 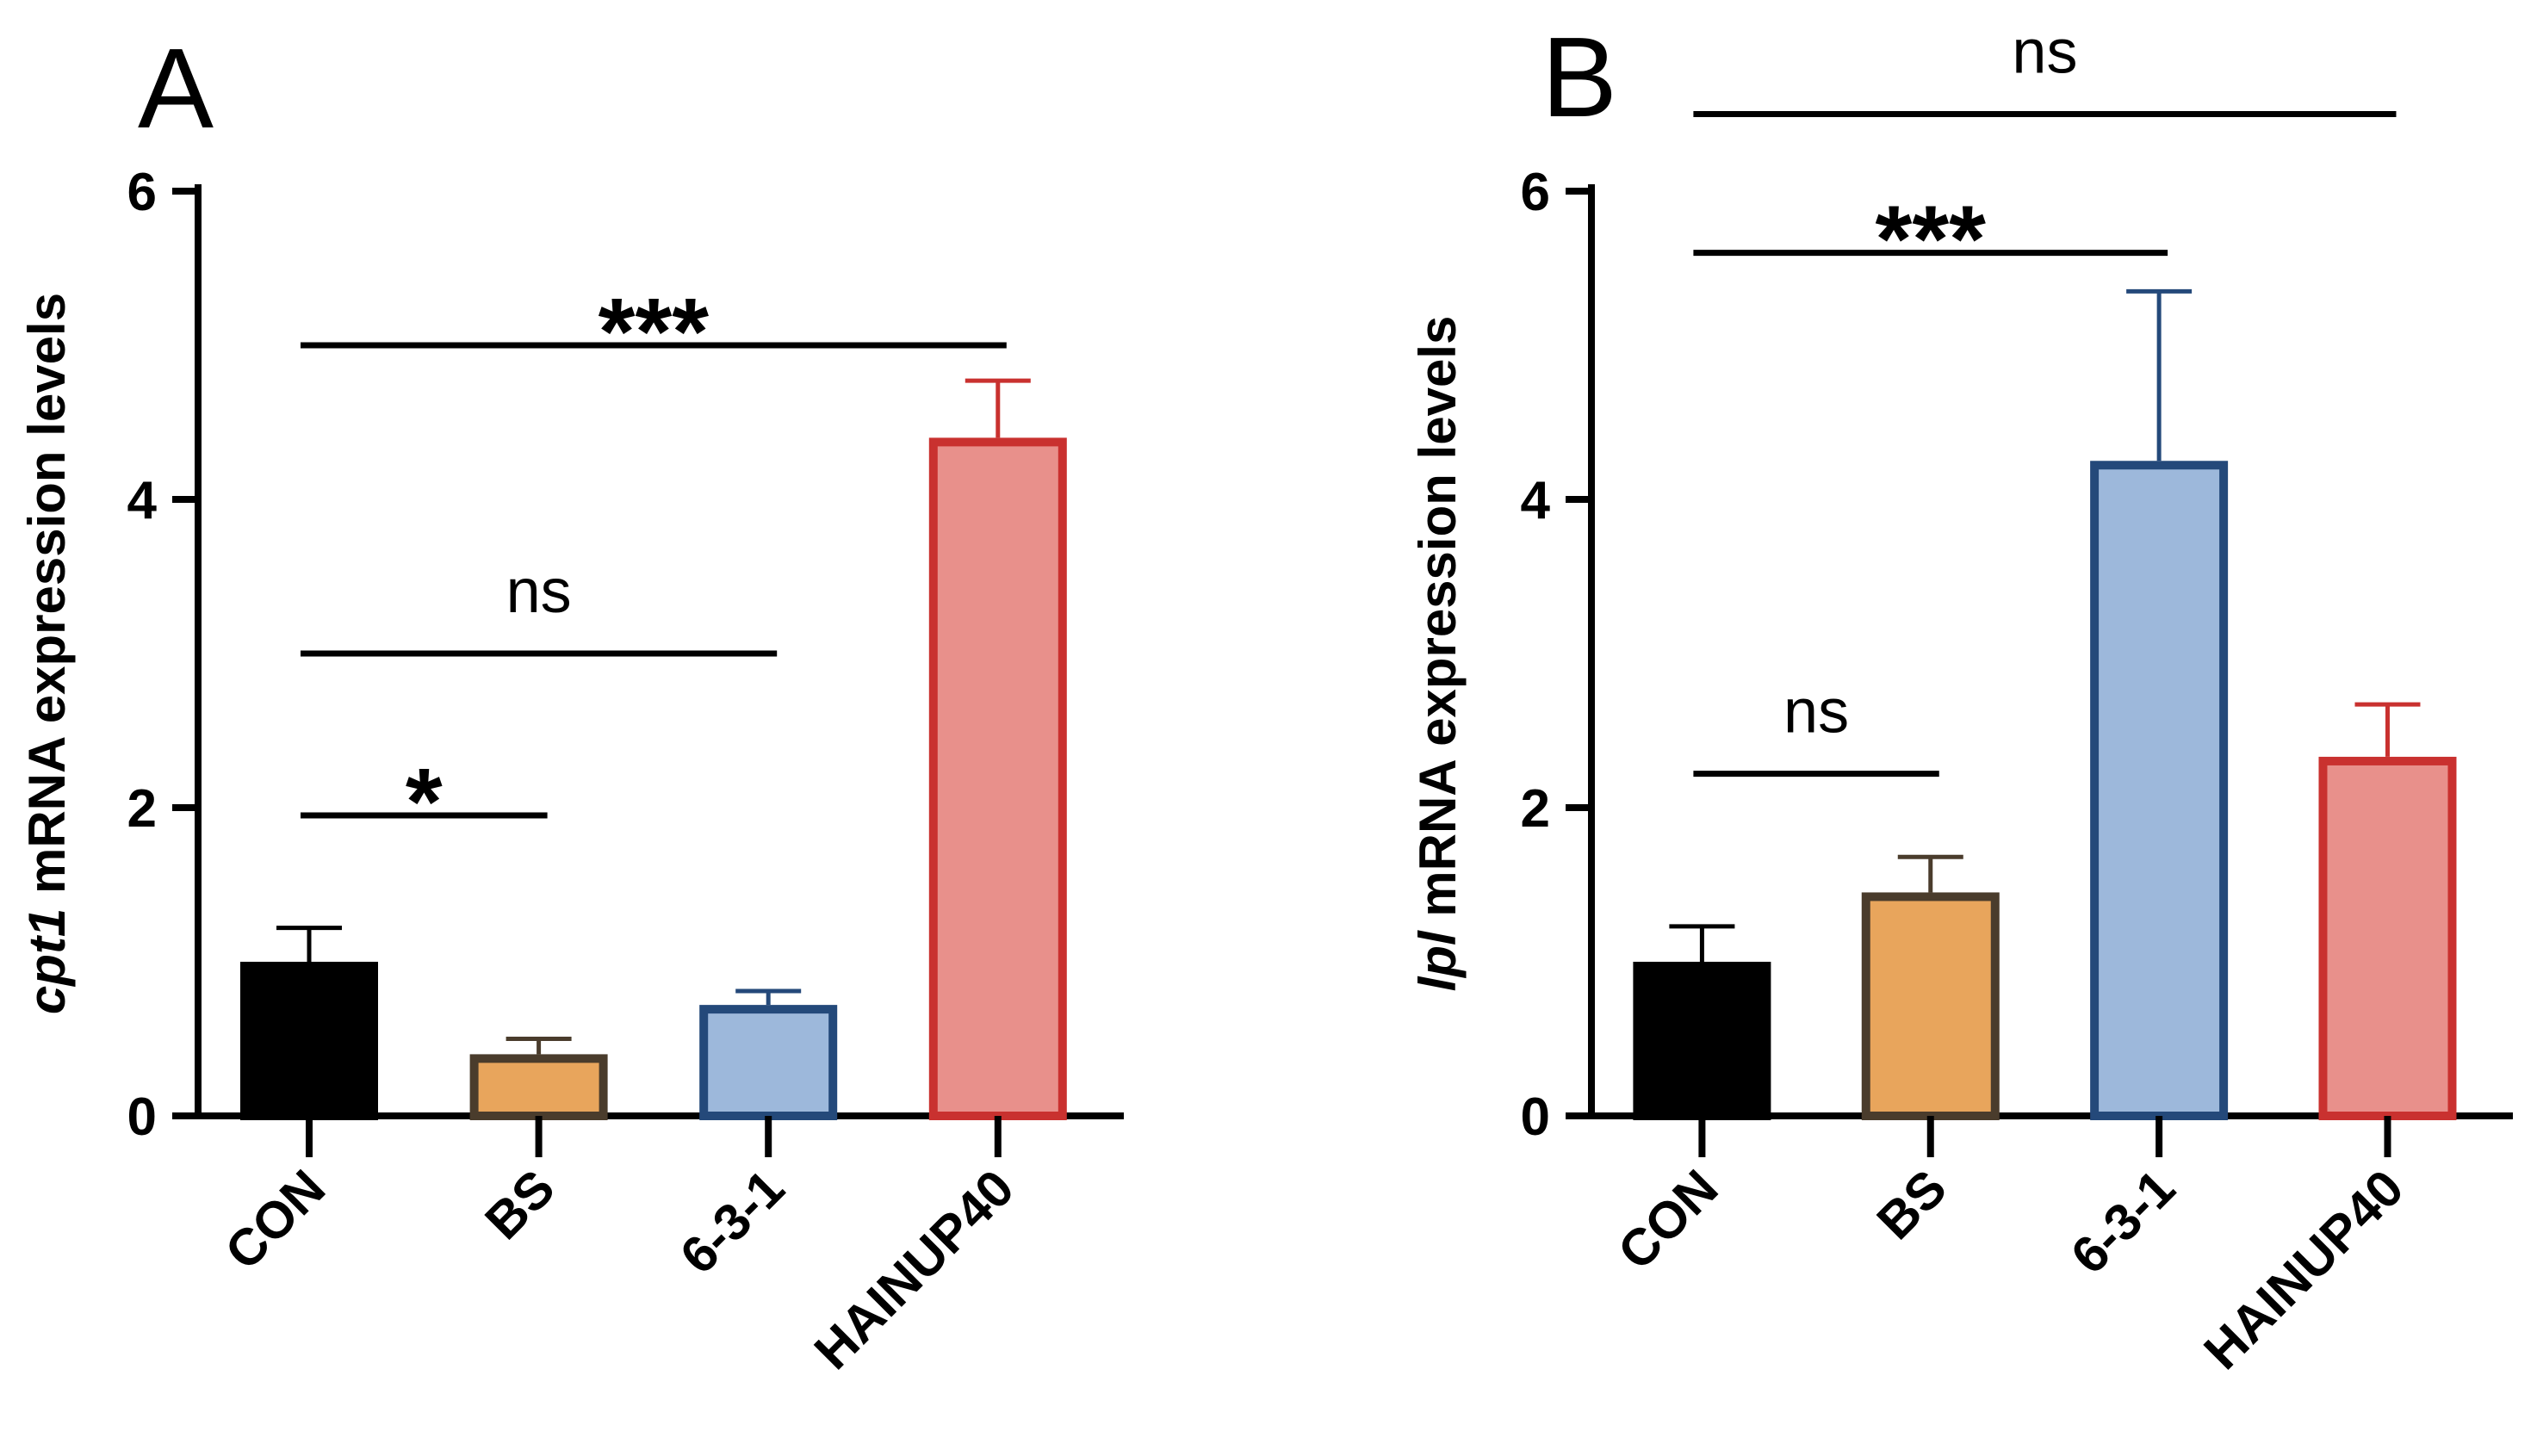 What do you see at coordinates (1438, 961) in the screenshot?
I see `y-axis-label-gene: lpl` at bounding box center [1438, 961].